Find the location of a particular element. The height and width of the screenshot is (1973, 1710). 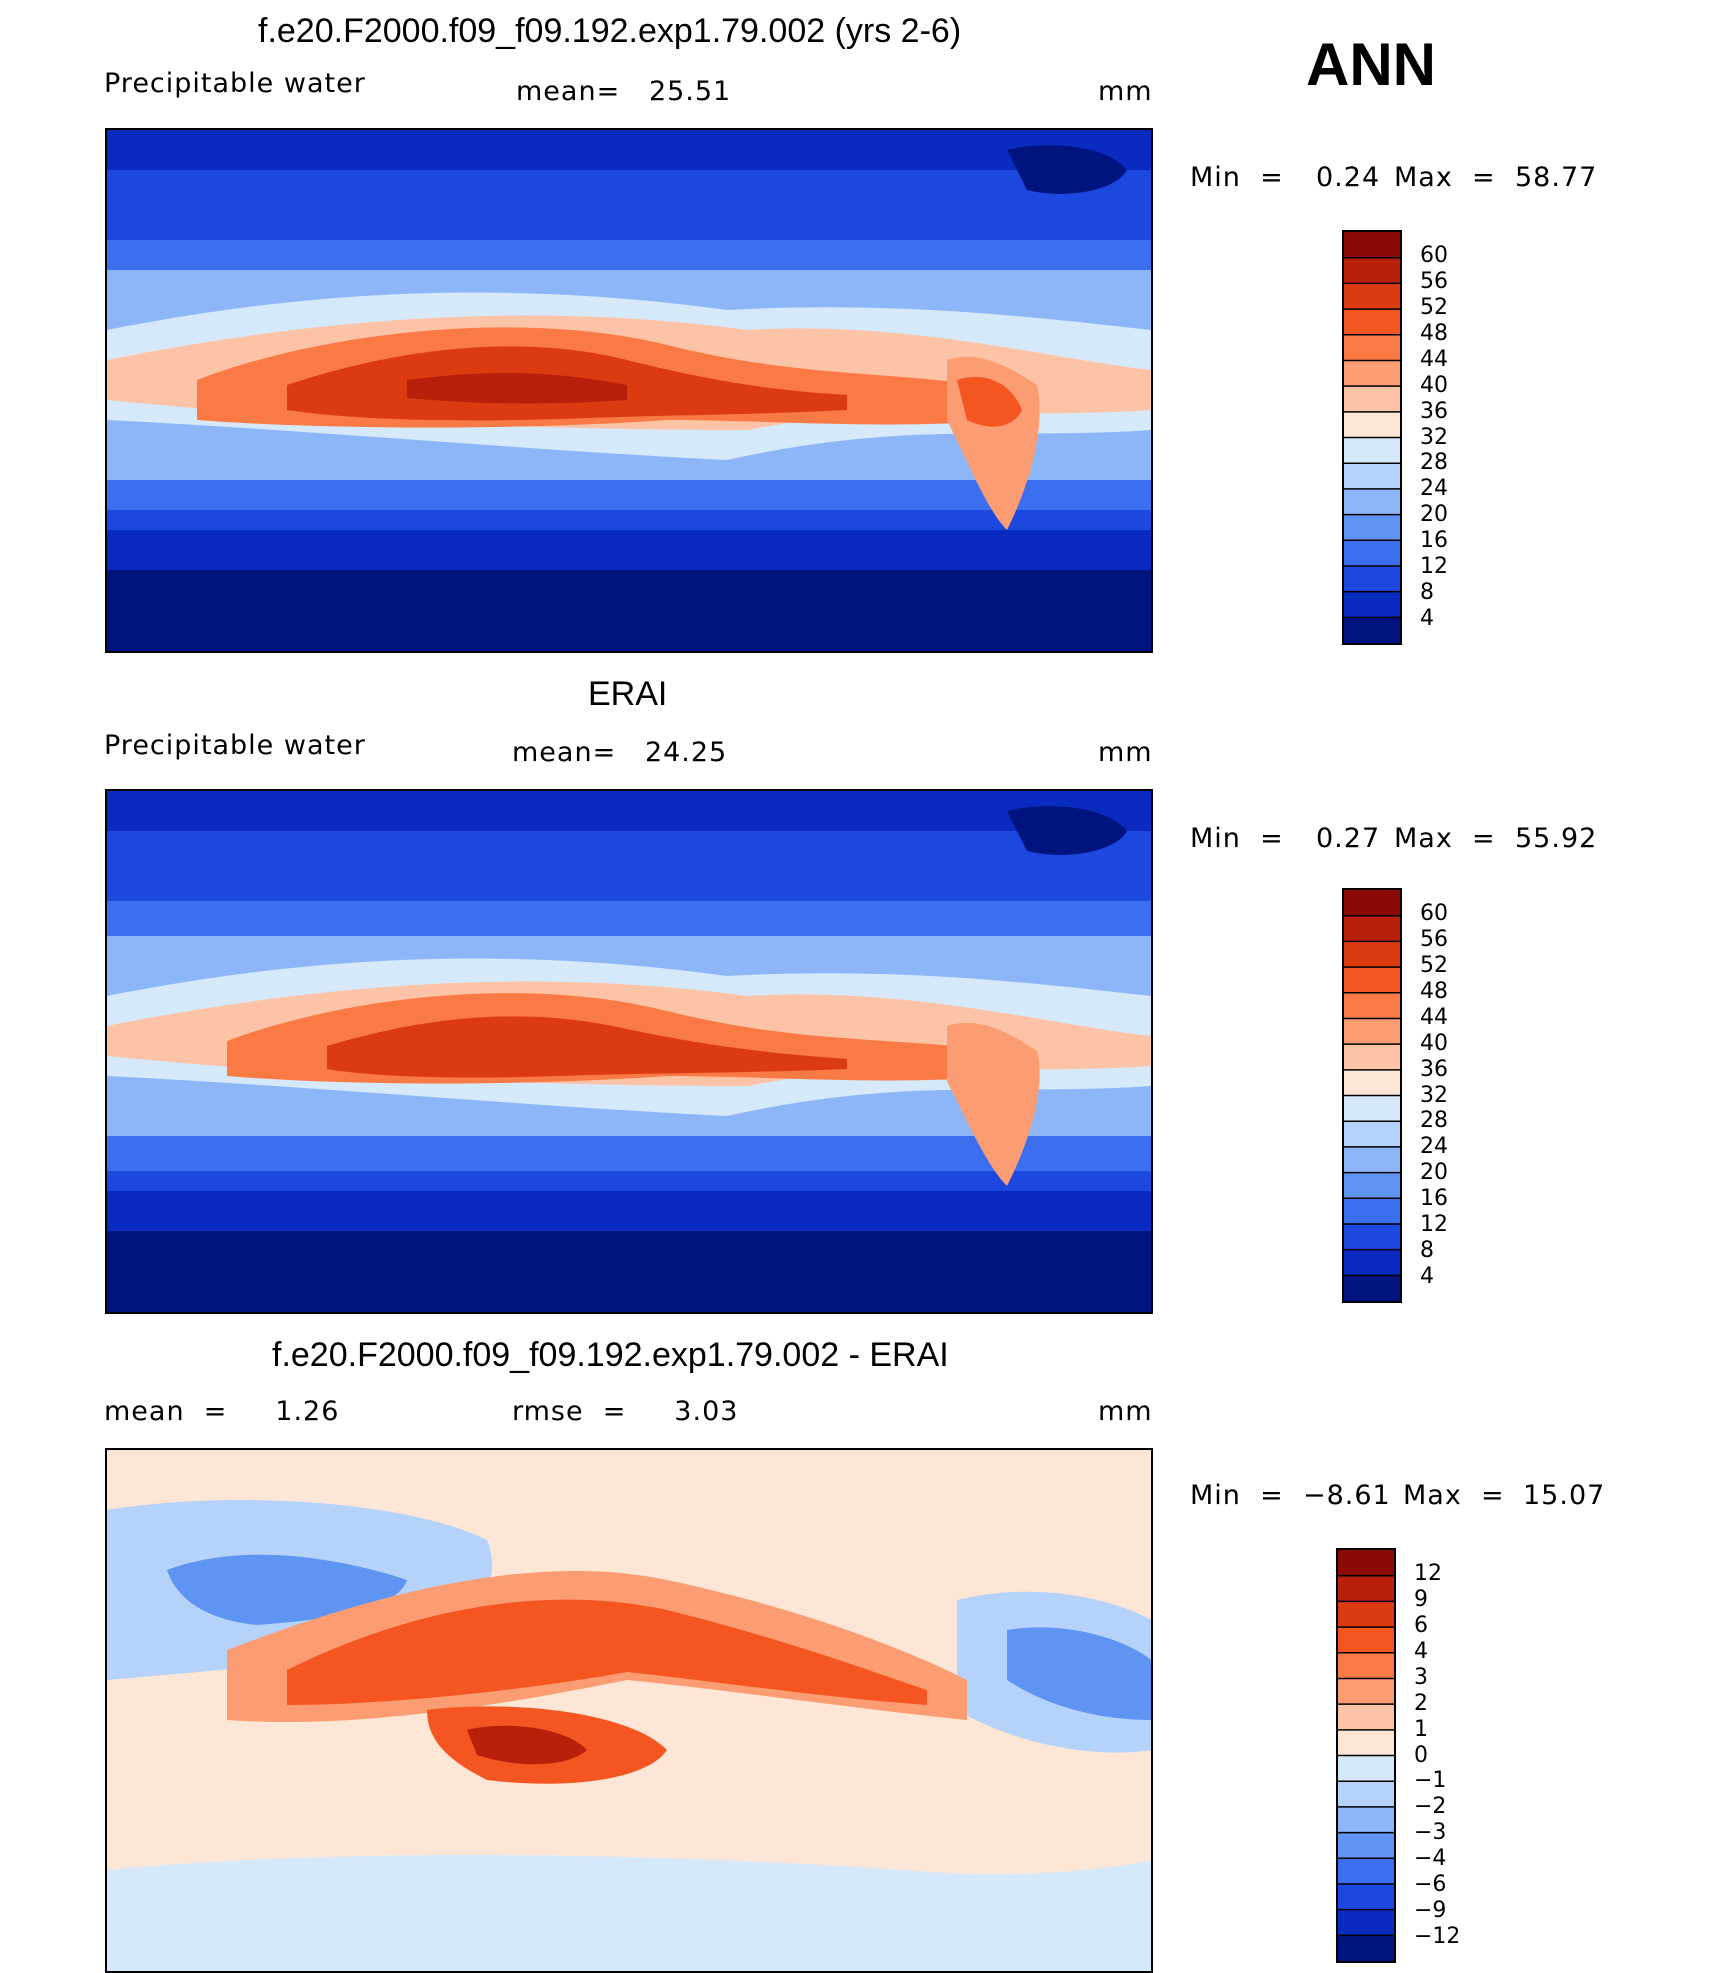

panel3-colorbar is located at coordinates (1366, 1755).